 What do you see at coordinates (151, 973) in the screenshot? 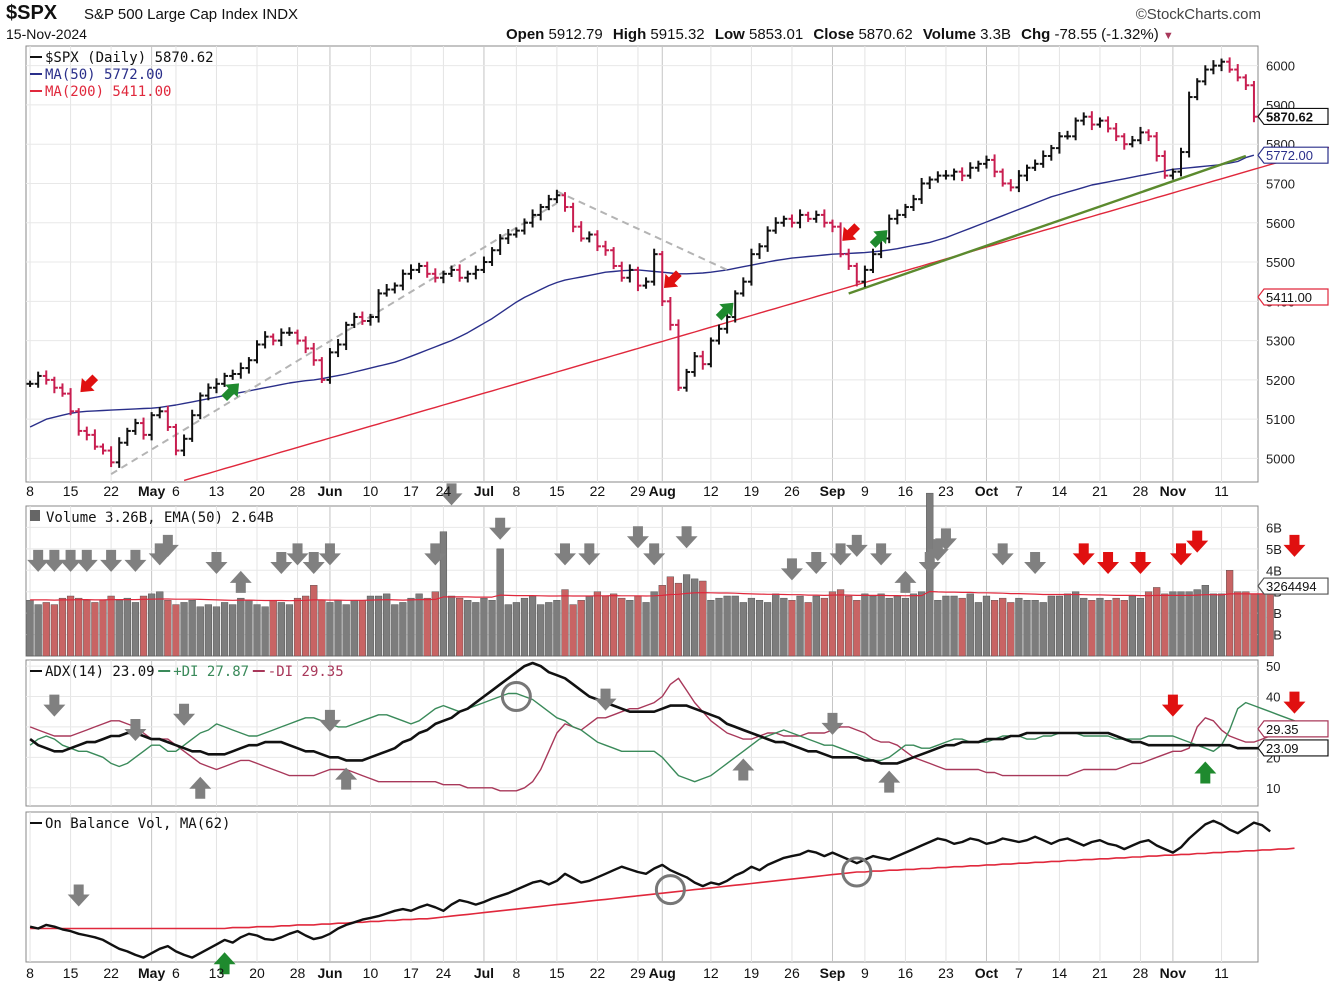
I see `x-tick-label: May` at bounding box center [151, 973].